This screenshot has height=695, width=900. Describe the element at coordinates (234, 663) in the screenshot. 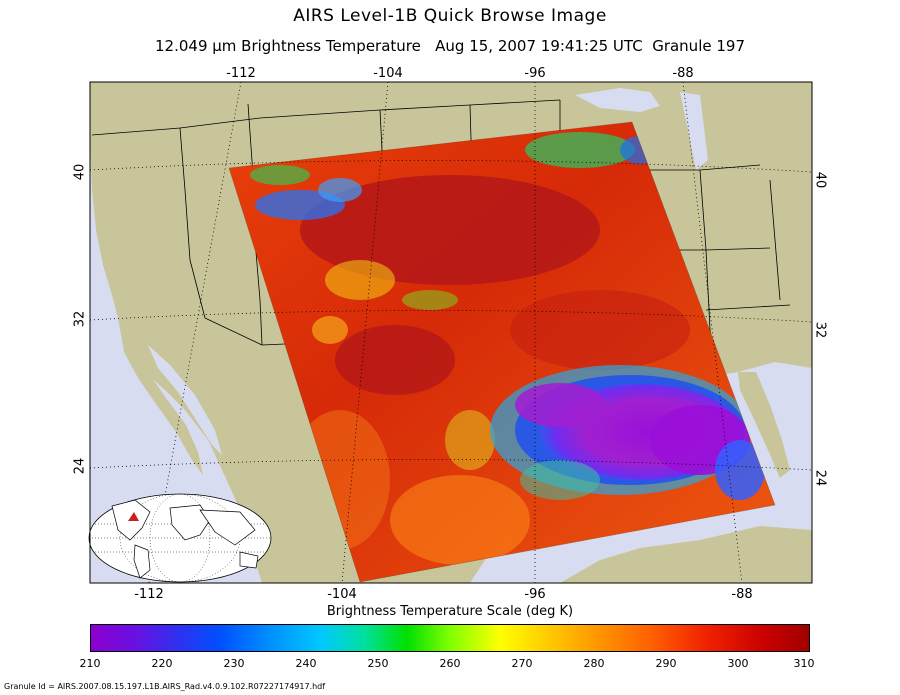

I see `colorbar-tick: 230` at that location.